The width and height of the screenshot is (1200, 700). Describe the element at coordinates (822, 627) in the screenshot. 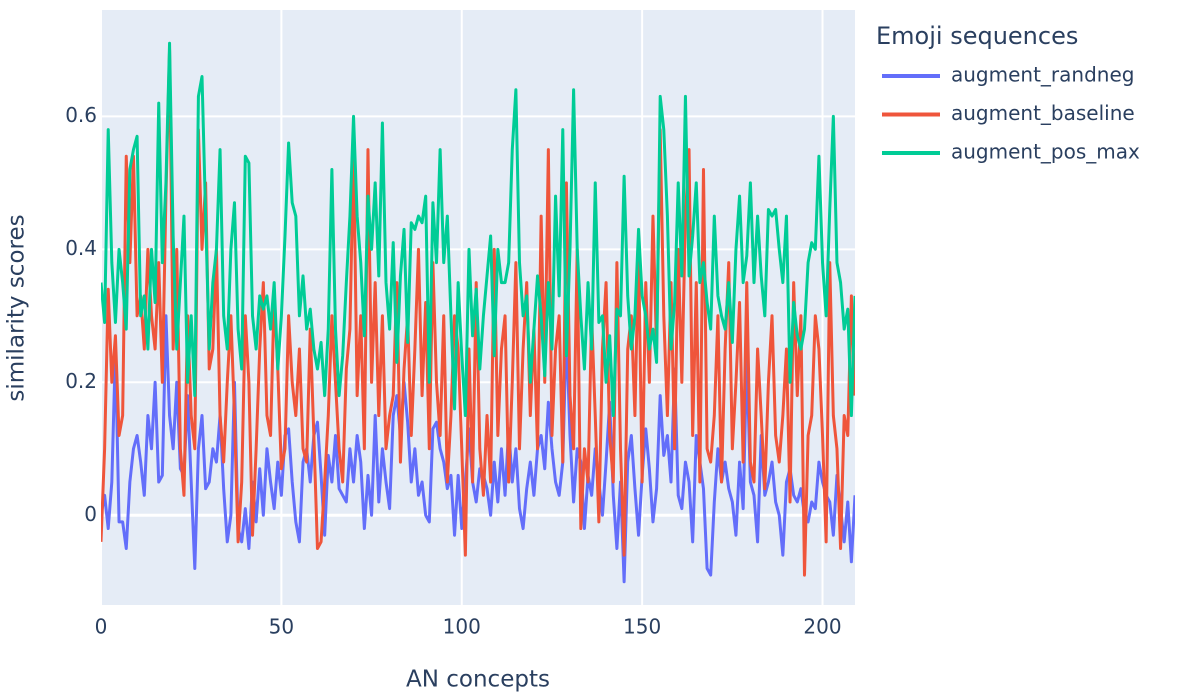

I see `x-tick-label: 200` at that location.